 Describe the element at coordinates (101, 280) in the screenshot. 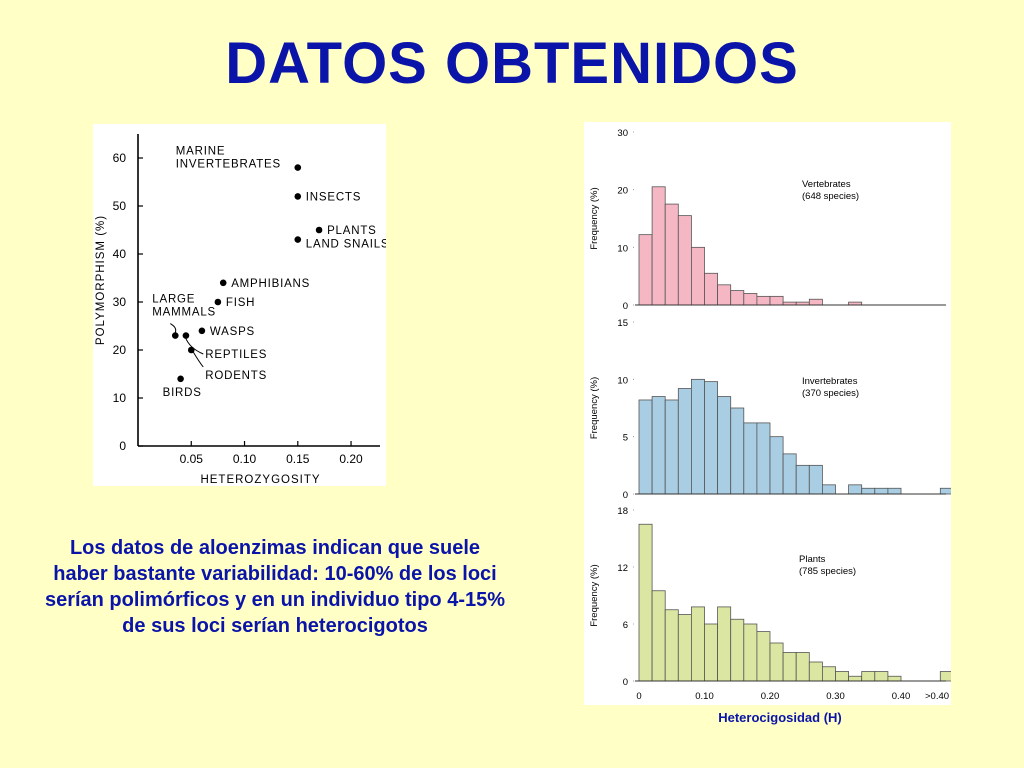

I see `y-axis-label: POLYMORPHISM (%)` at that location.